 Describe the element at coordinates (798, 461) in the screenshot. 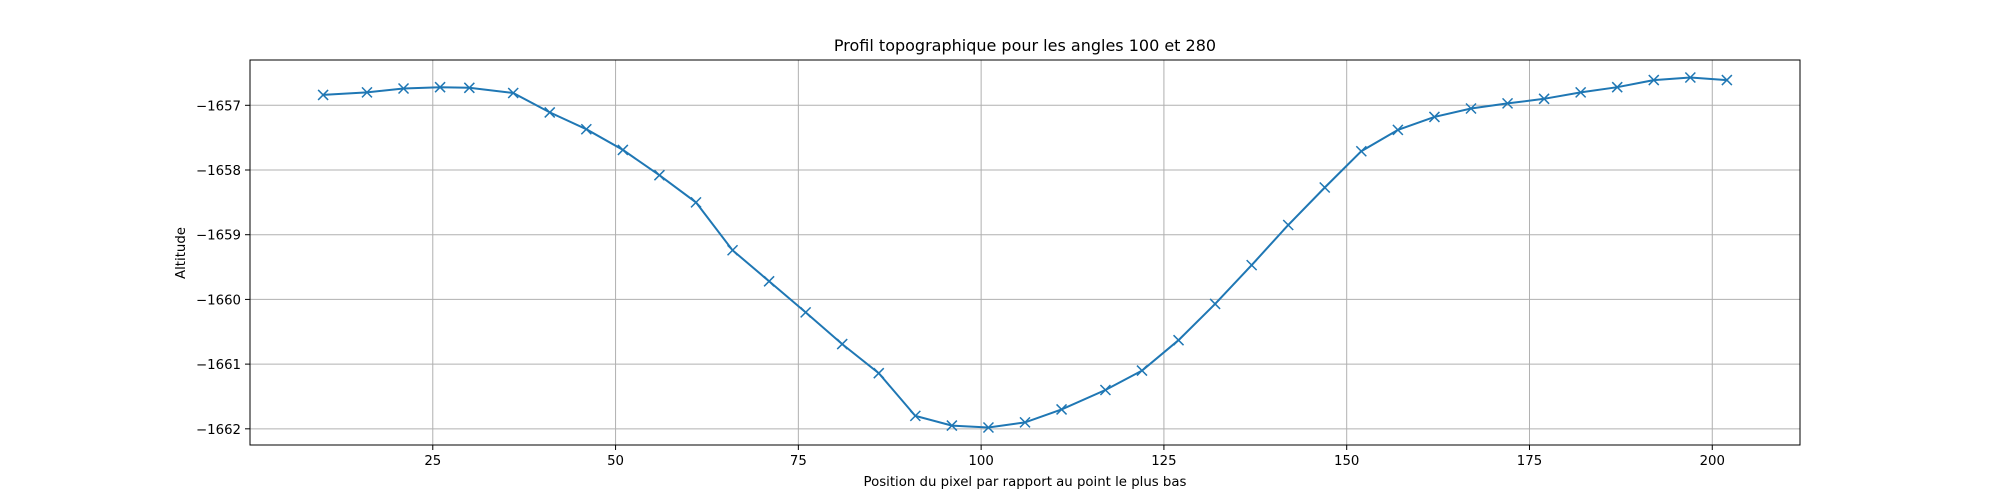

I see `x-tick-label: 75` at that location.